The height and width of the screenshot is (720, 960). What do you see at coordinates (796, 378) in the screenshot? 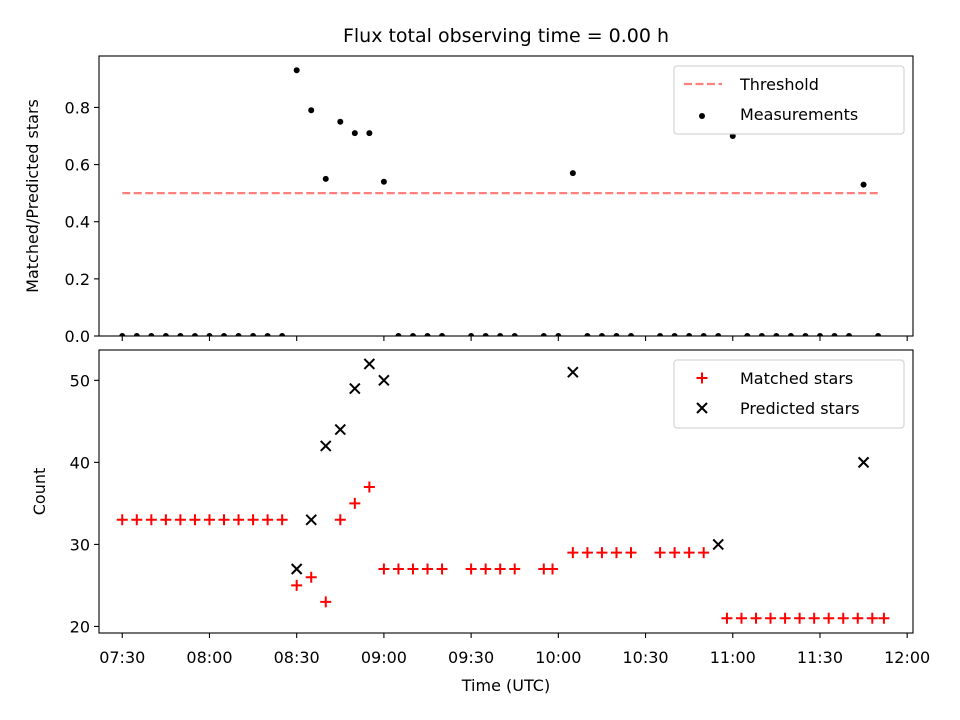
I see `legend-entry-label: Matched stars` at bounding box center [796, 378].